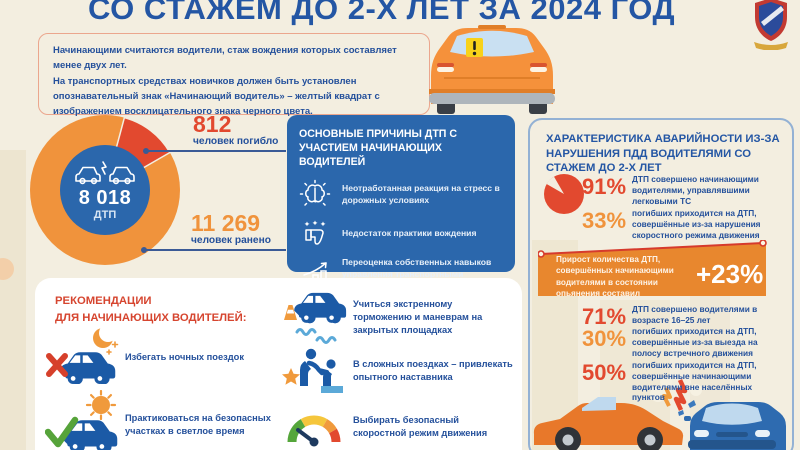  Describe the element at coordinates (315, 232) in the screenshot. I see `thumbs-down-icon` at that location.